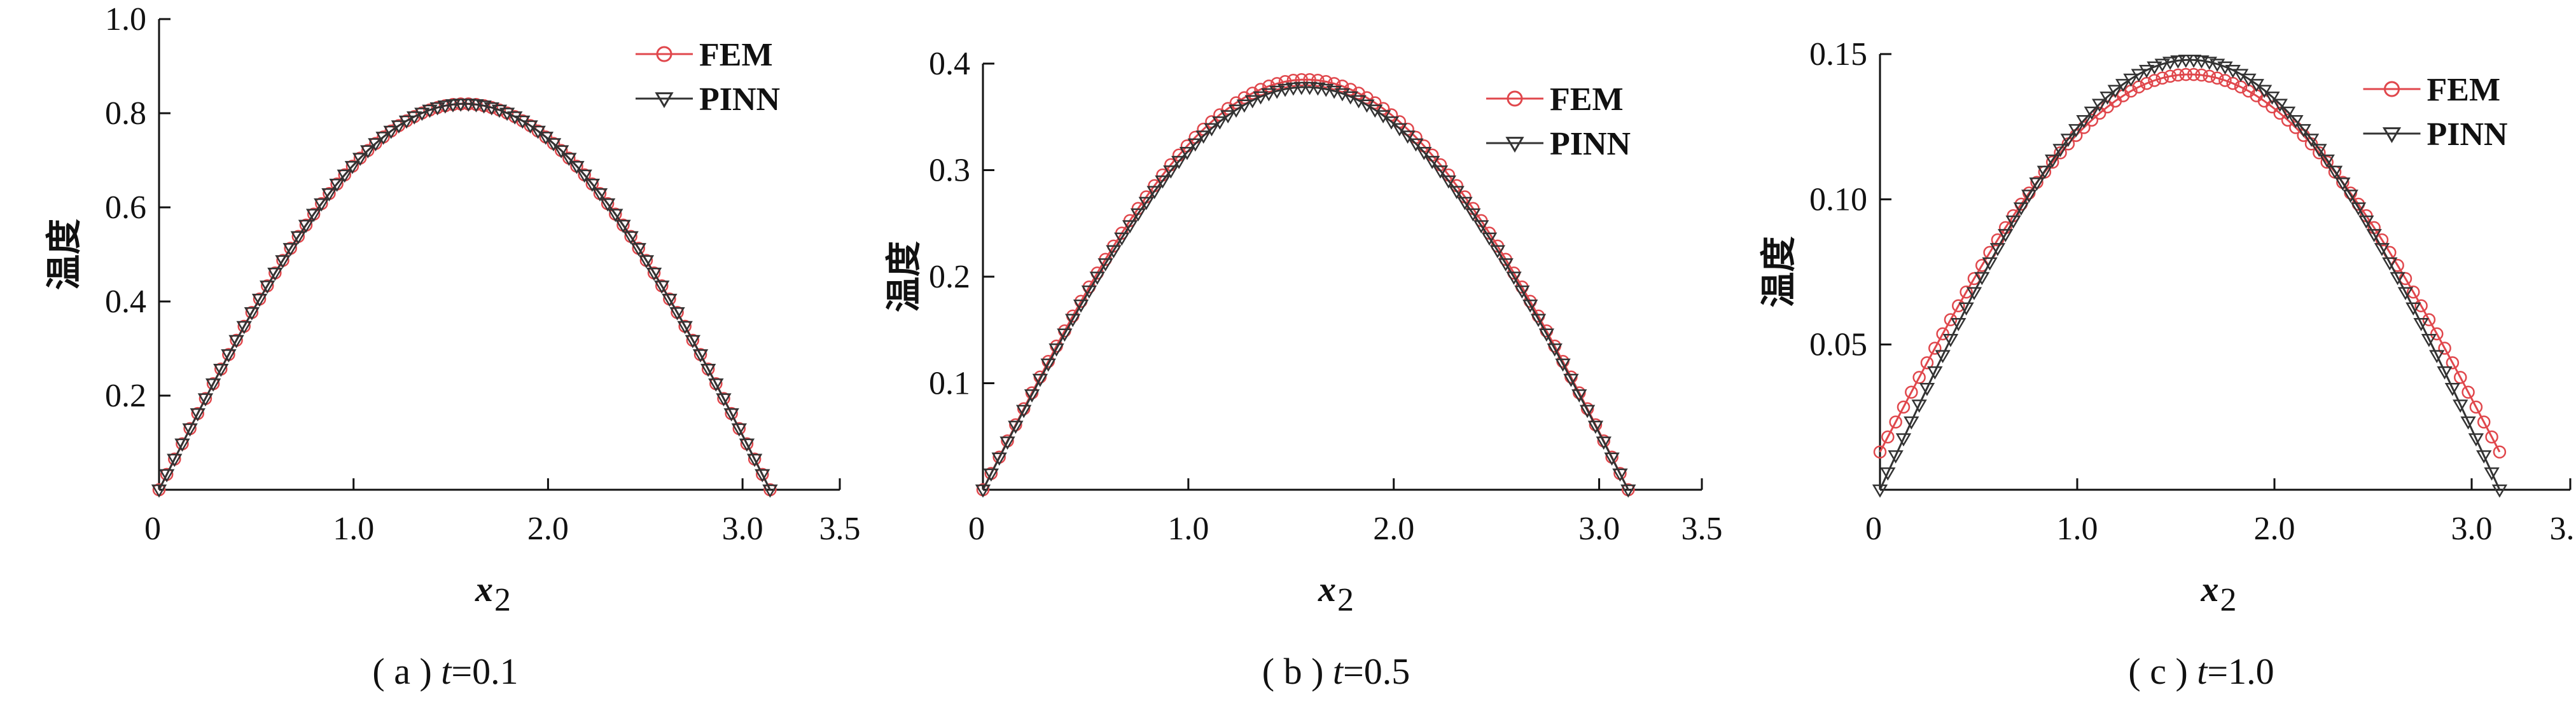 The width and height of the screenshot is (2576, 713). Describe the element at coordinates (1838, 54) in the screenshot. I see `y-tick-label: 0.15` at that location.